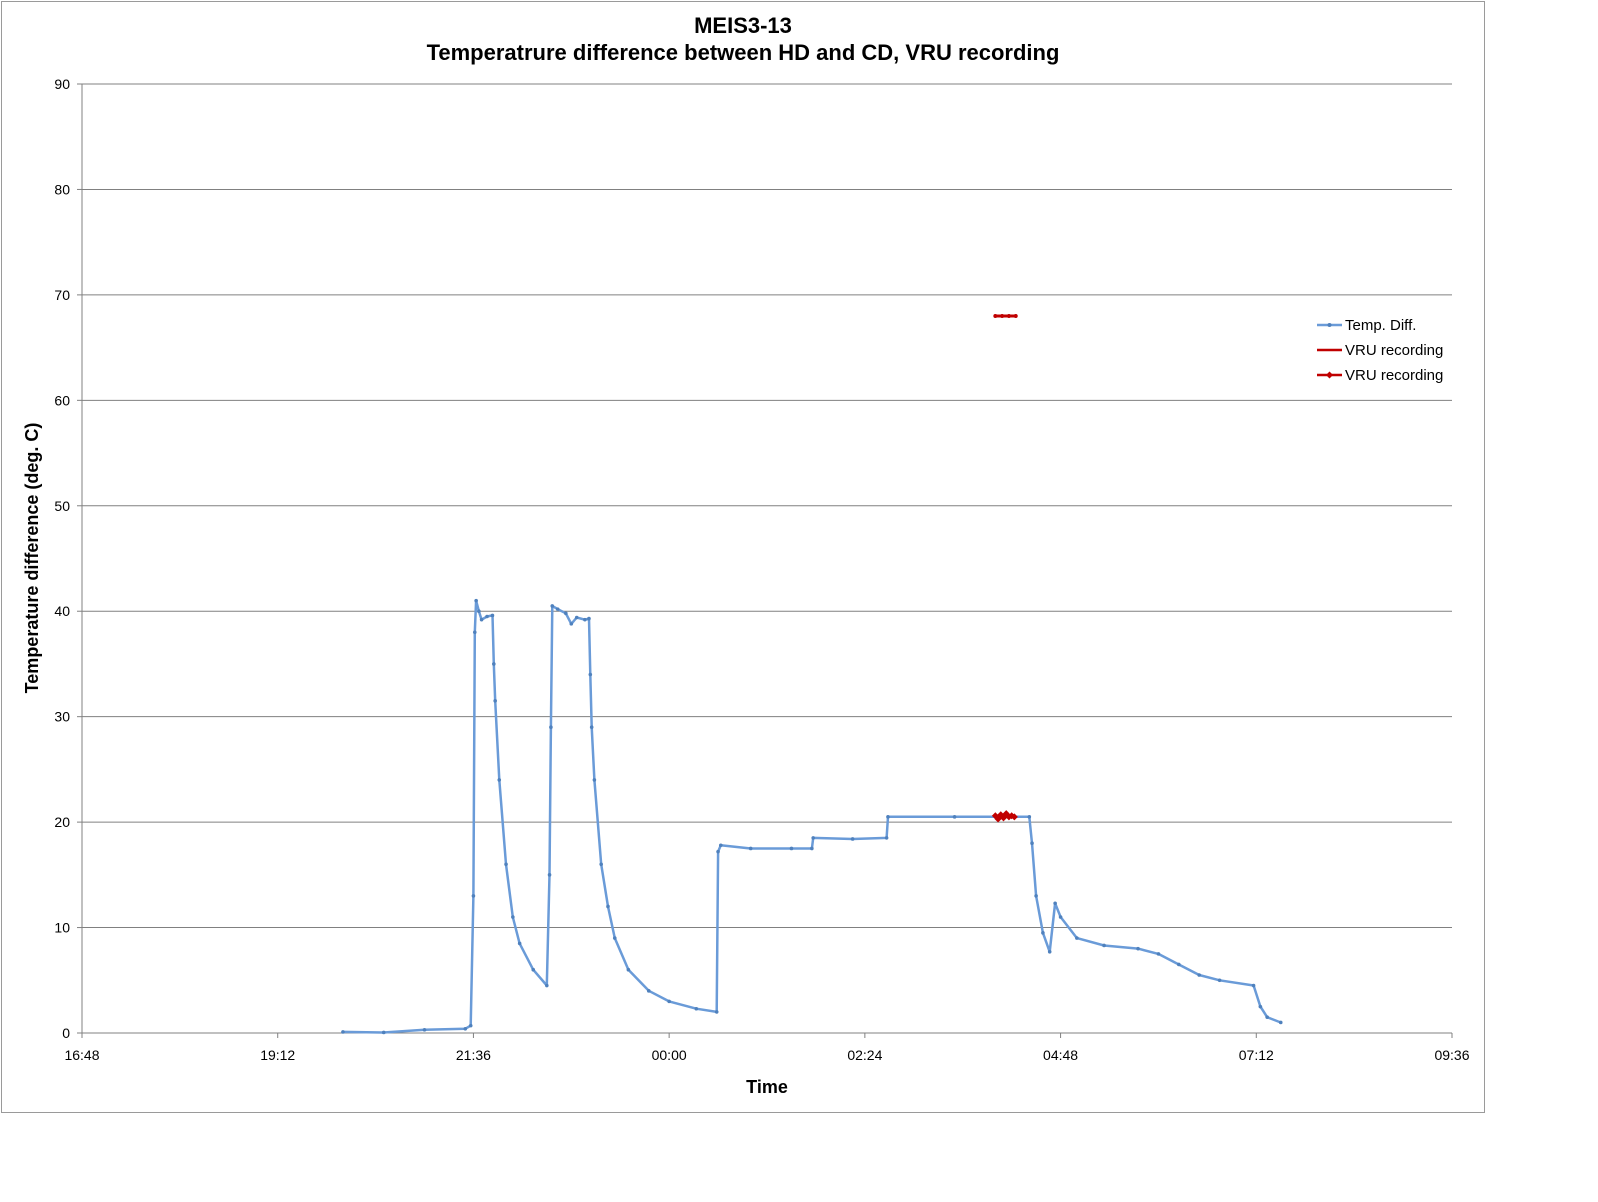 The height and width of the screenshot is (1202, 1598). I want to click on x-tick-label: 09:36, so click(1451, 1055).